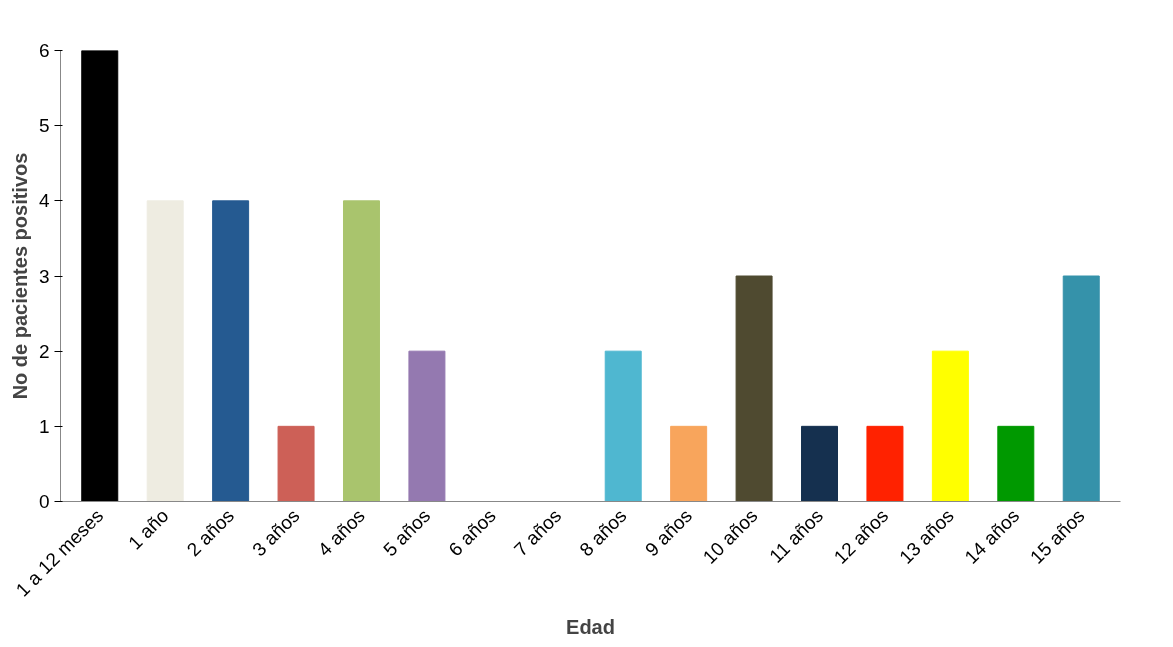  Describe the element at coordinates (44, 126) in the screenshot. I see `y-tick-label: 5` at that location.